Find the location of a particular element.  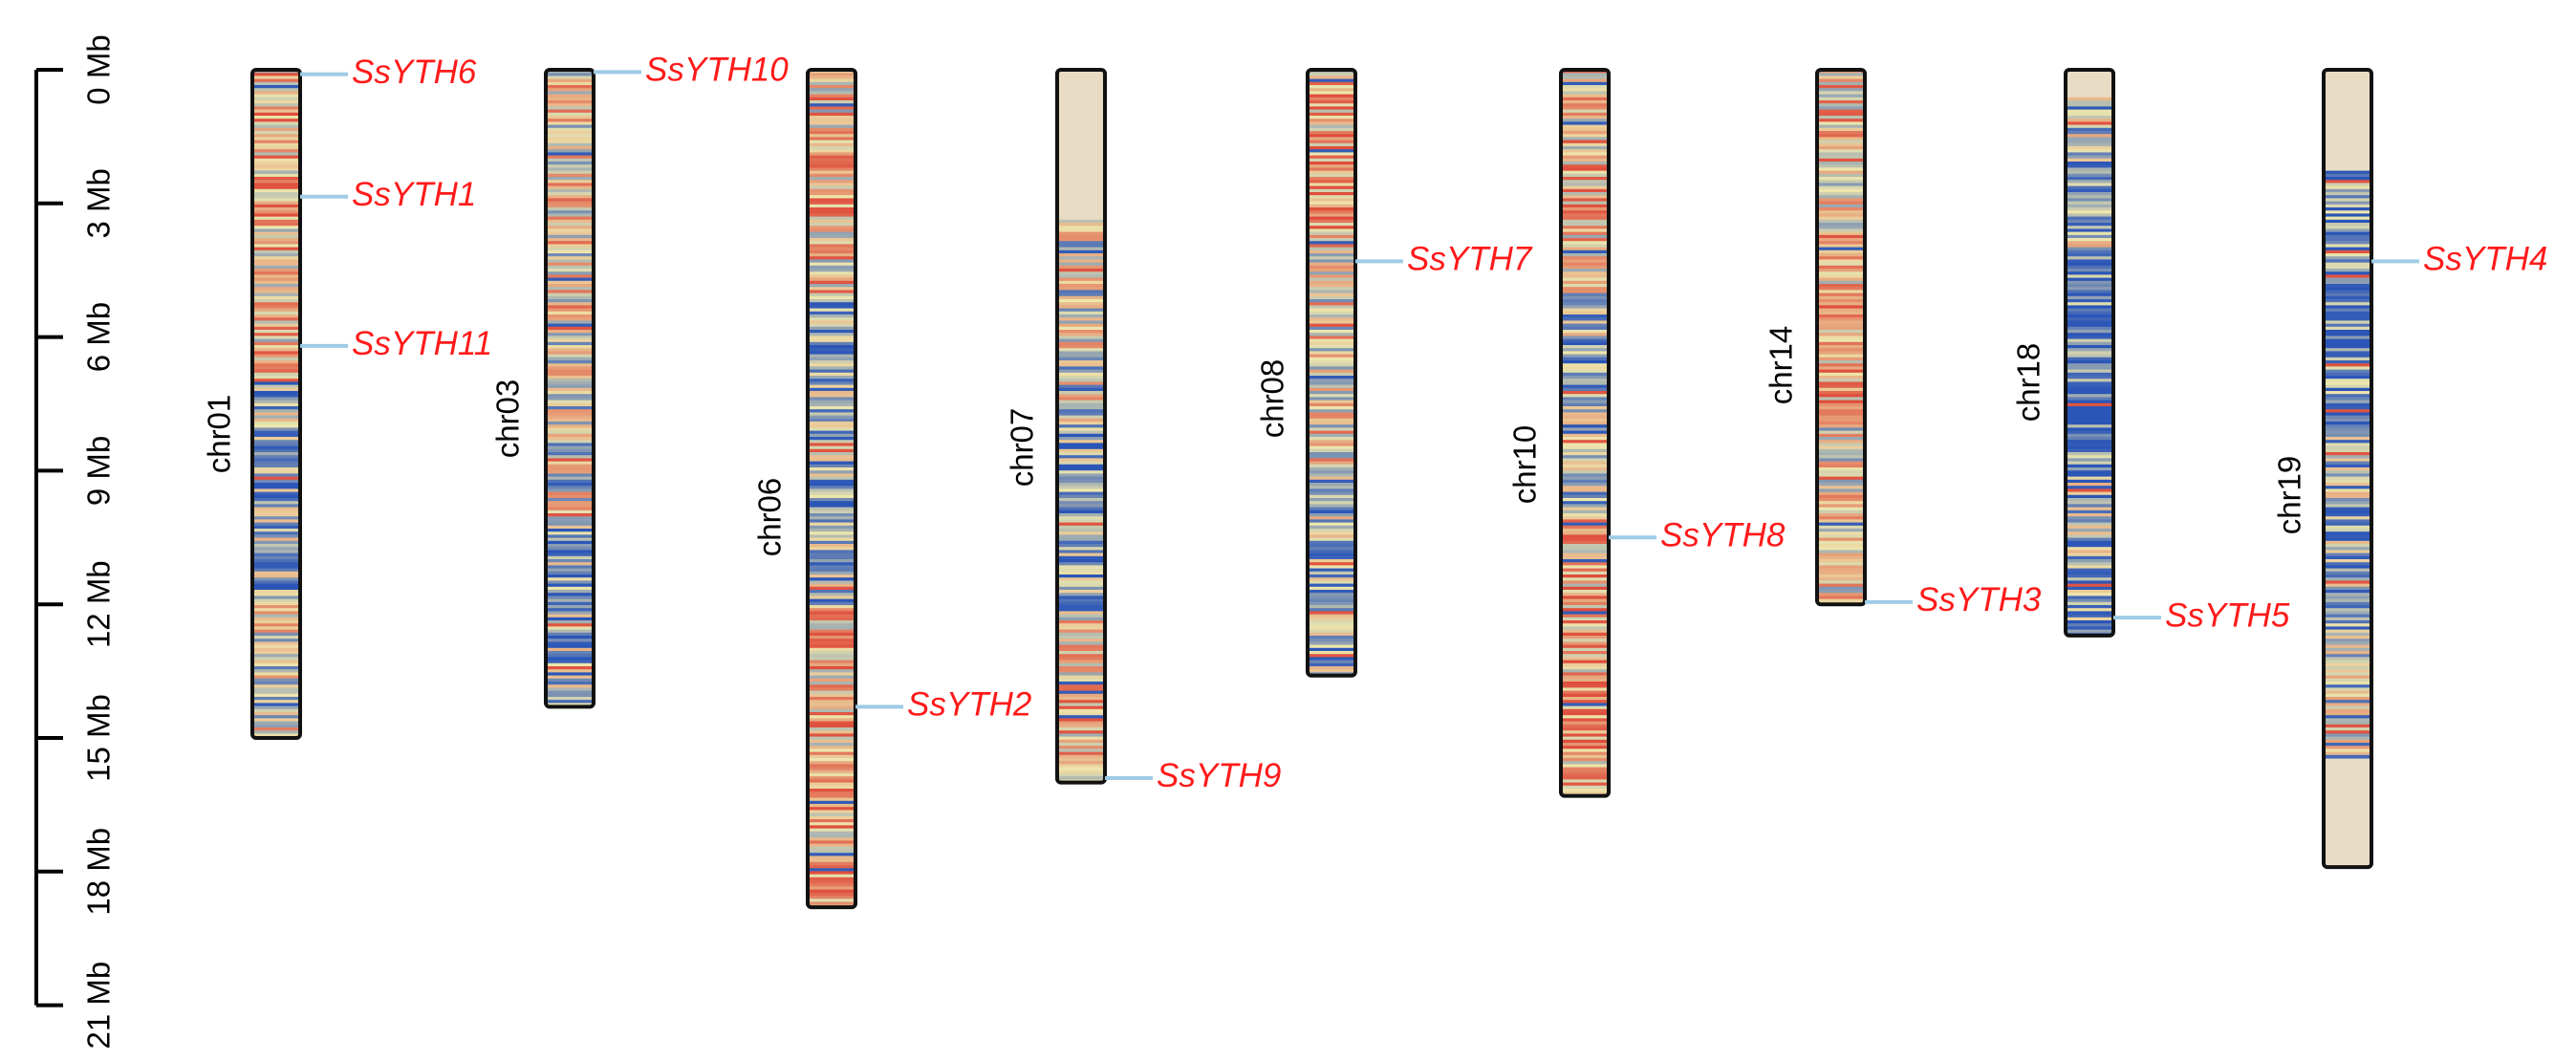

gene-label: SsYTH2 is located at coordinates (969, 705).